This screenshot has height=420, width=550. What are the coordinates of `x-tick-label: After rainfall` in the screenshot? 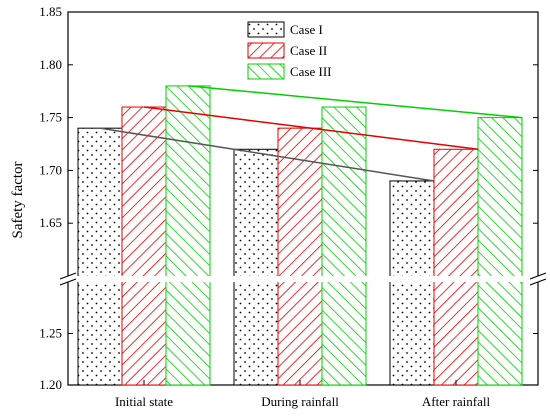 It's located at (456, 401).